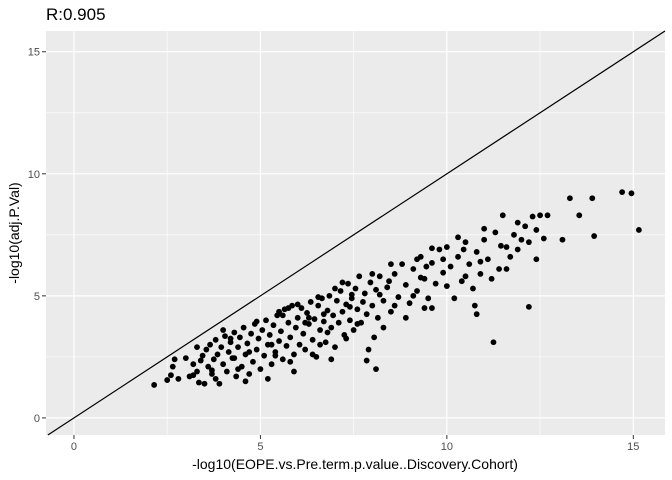  I want to click on x-tick-label: 10, so click(447, 447).